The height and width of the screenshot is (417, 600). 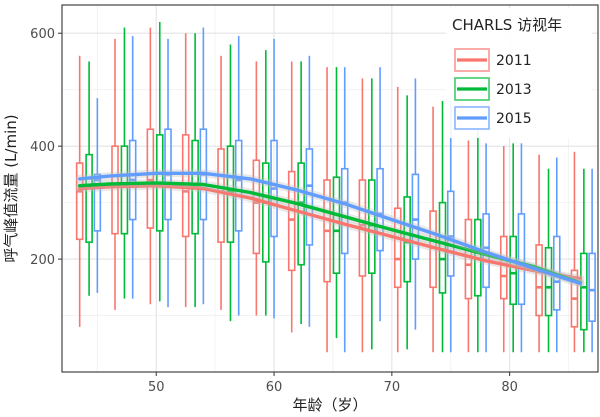 What do you see at coordinates (42, 260) in the screenshot?
I see `y-tick-label: 200` at bounding box center [42, 260].